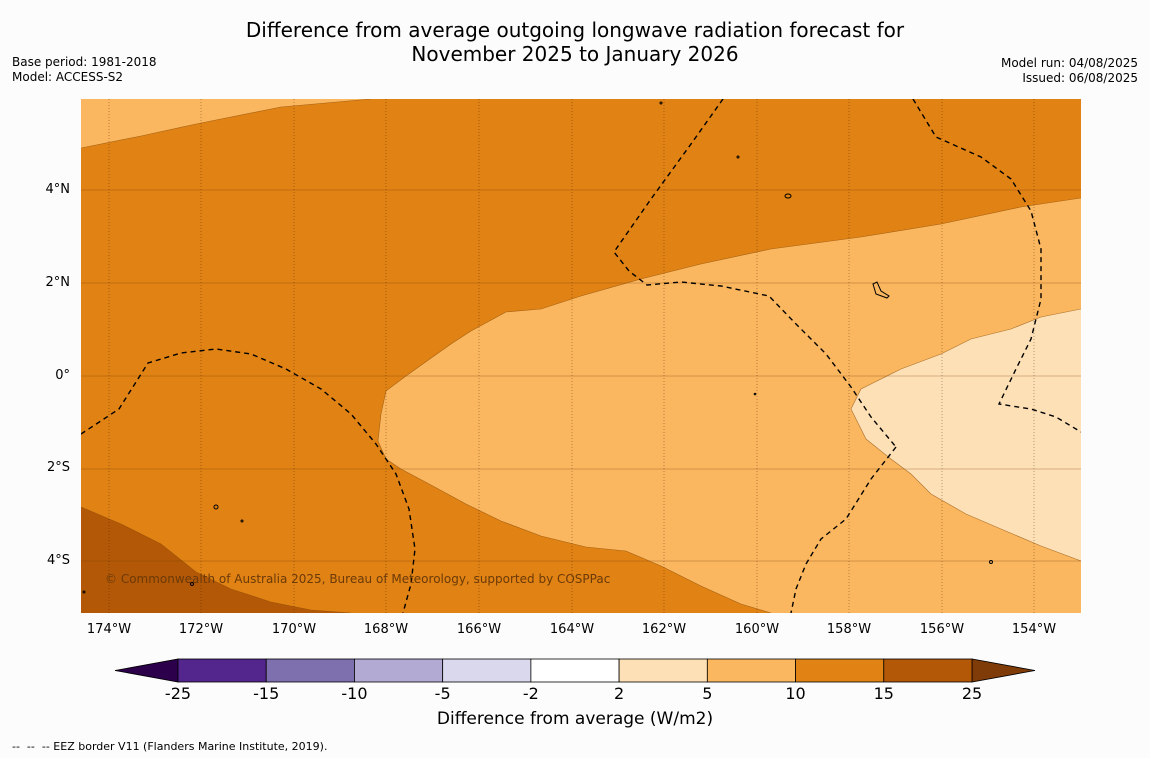 This screenshot has height=758, width=1150. Describe the element at coordinates (619, 693) in the screenshot. I see `colorbar-tick-label: 2` at that location.